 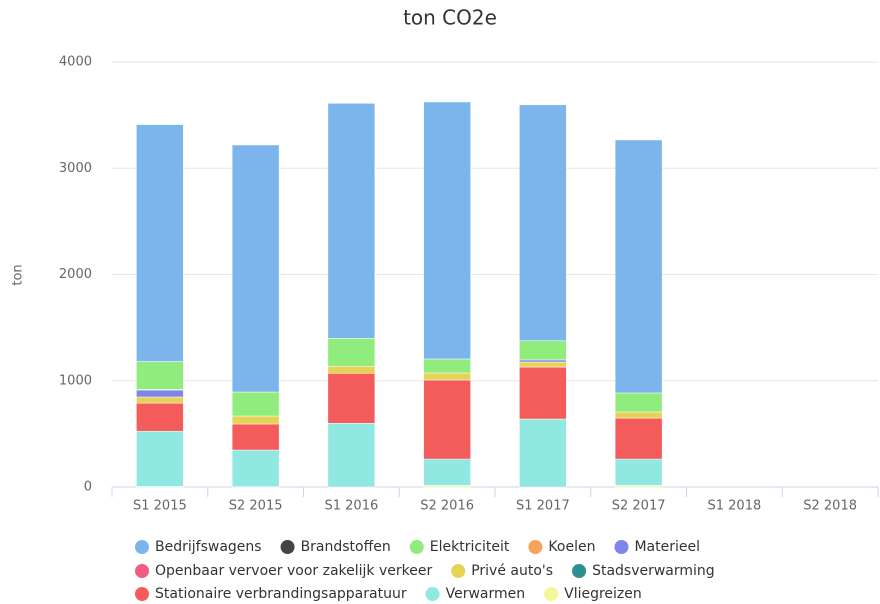 What do you see at coordinates (293, 571) in the screenshot?
I see `legend-label: Openbaar vervoer voor zakelijk verkeer` at bounding box center [293, 571].